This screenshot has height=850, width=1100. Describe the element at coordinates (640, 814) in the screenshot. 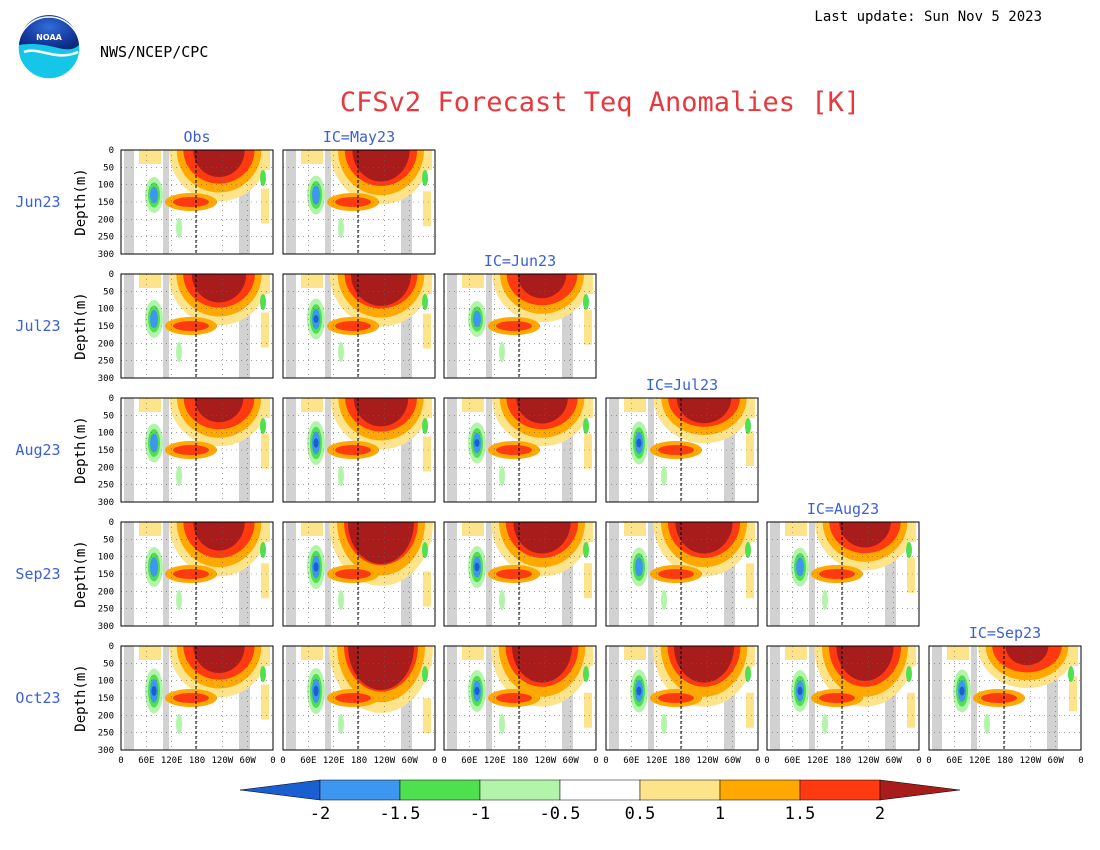

I see `colorbar-level-label: 0.5` at that location.